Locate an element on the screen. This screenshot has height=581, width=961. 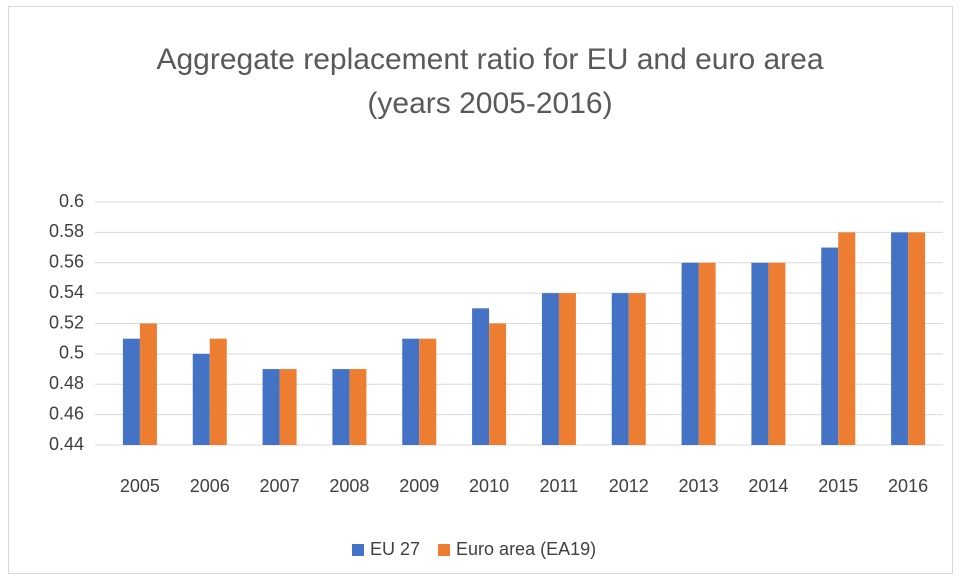
x-tick-label: 2015 is located at coordinates (838, 486).